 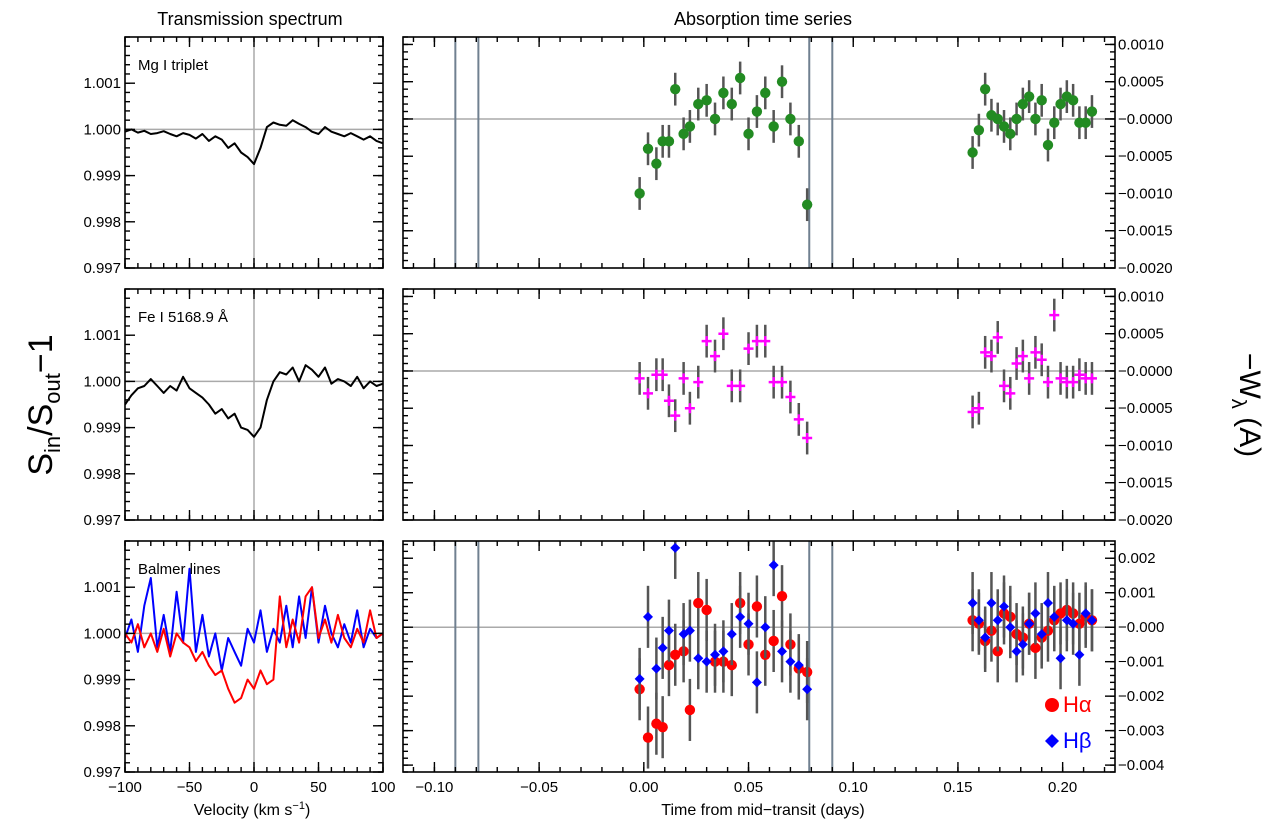 What do you see at coordinates (179, 569) in the screenshot?
I see `panel-label: Balmer lines` at bounding box center [179, 569].